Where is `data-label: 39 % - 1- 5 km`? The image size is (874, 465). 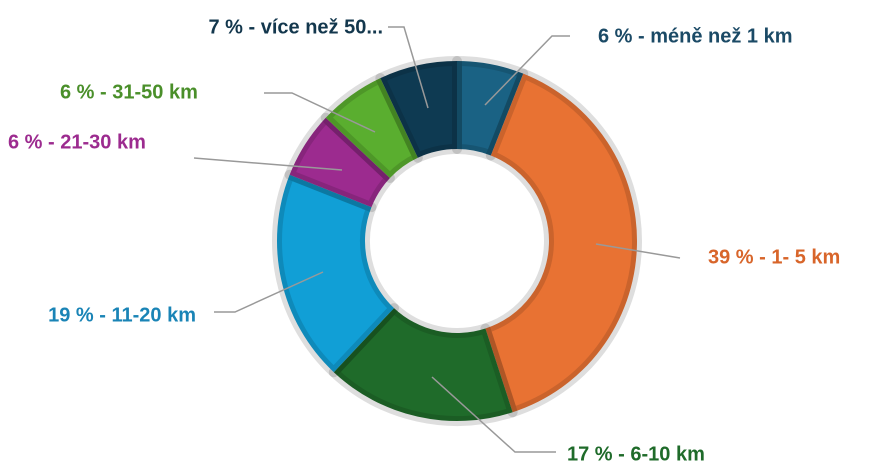 data-label: 39 % - 1- 5 km is located at coordinates (774, 257).